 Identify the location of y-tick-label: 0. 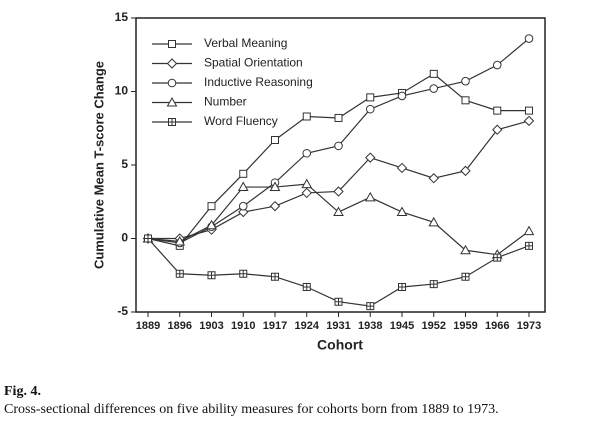
(124, 238).